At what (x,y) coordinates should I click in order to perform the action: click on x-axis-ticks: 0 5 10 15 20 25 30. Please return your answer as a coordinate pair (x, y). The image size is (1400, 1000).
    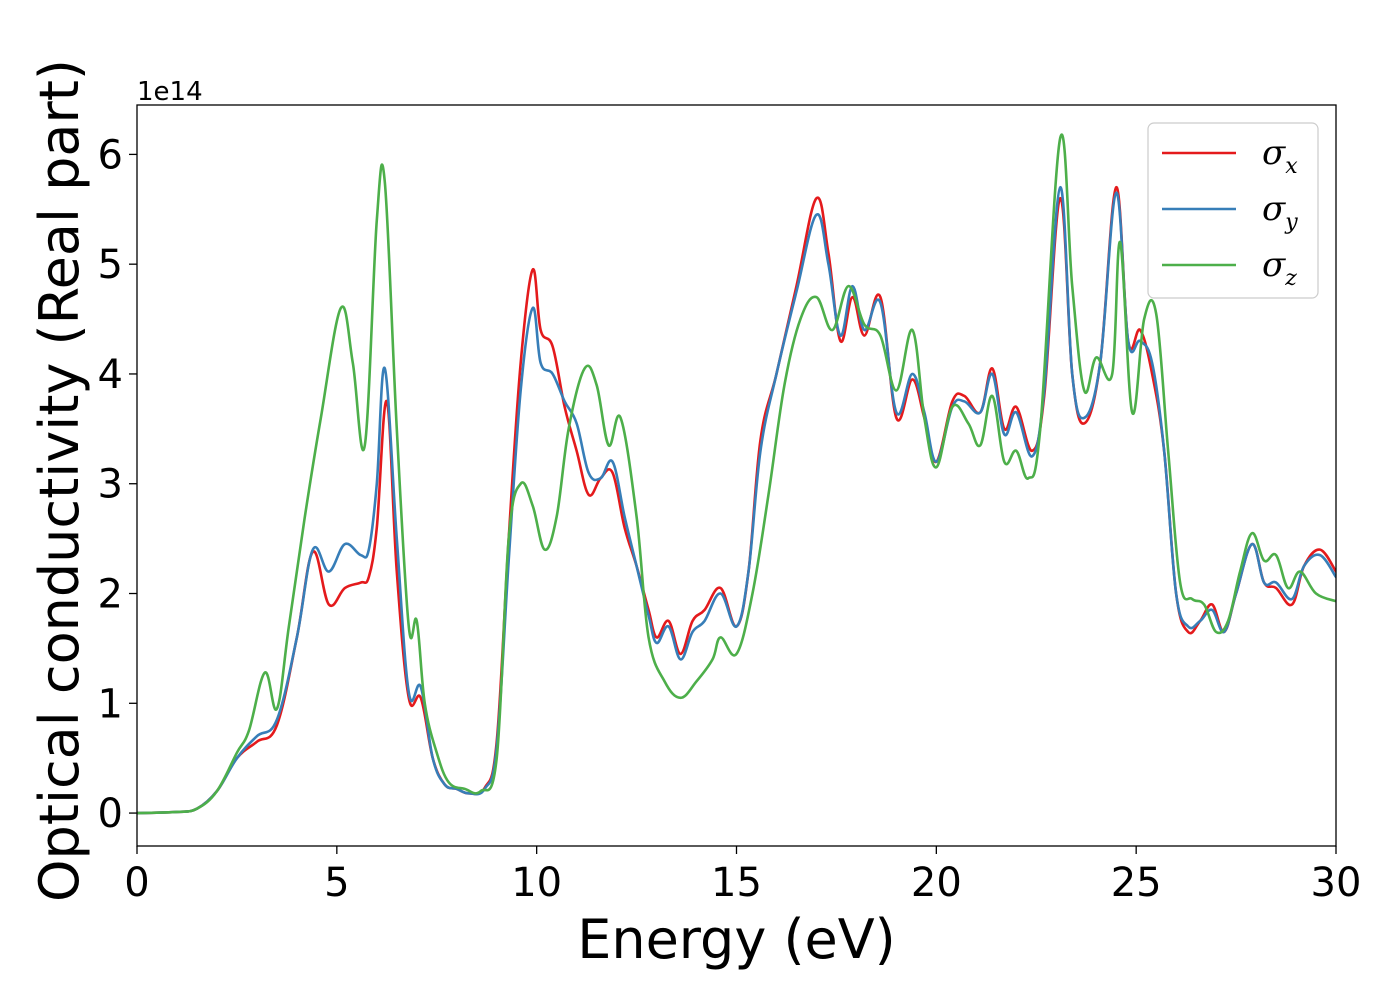
    Looking at the image, I should click on (742, 876).